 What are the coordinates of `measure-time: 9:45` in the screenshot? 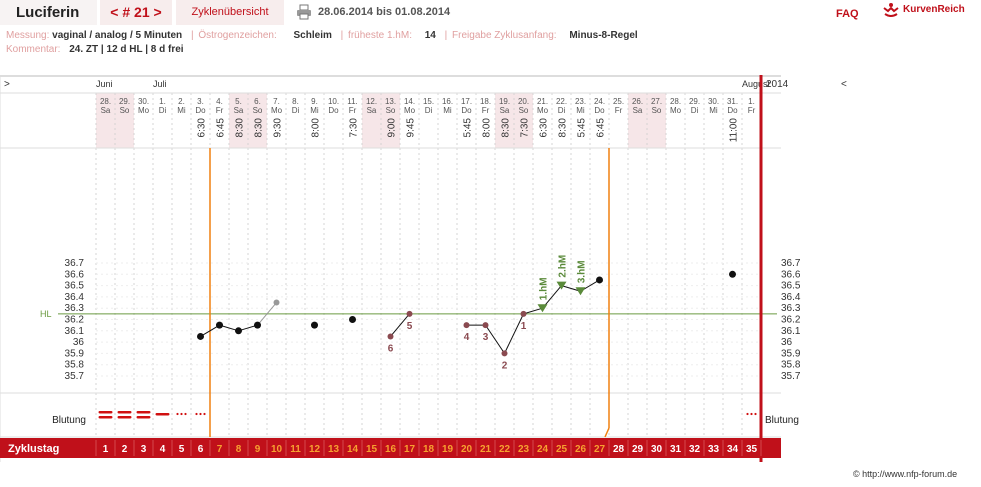 It's located at (411, 128).